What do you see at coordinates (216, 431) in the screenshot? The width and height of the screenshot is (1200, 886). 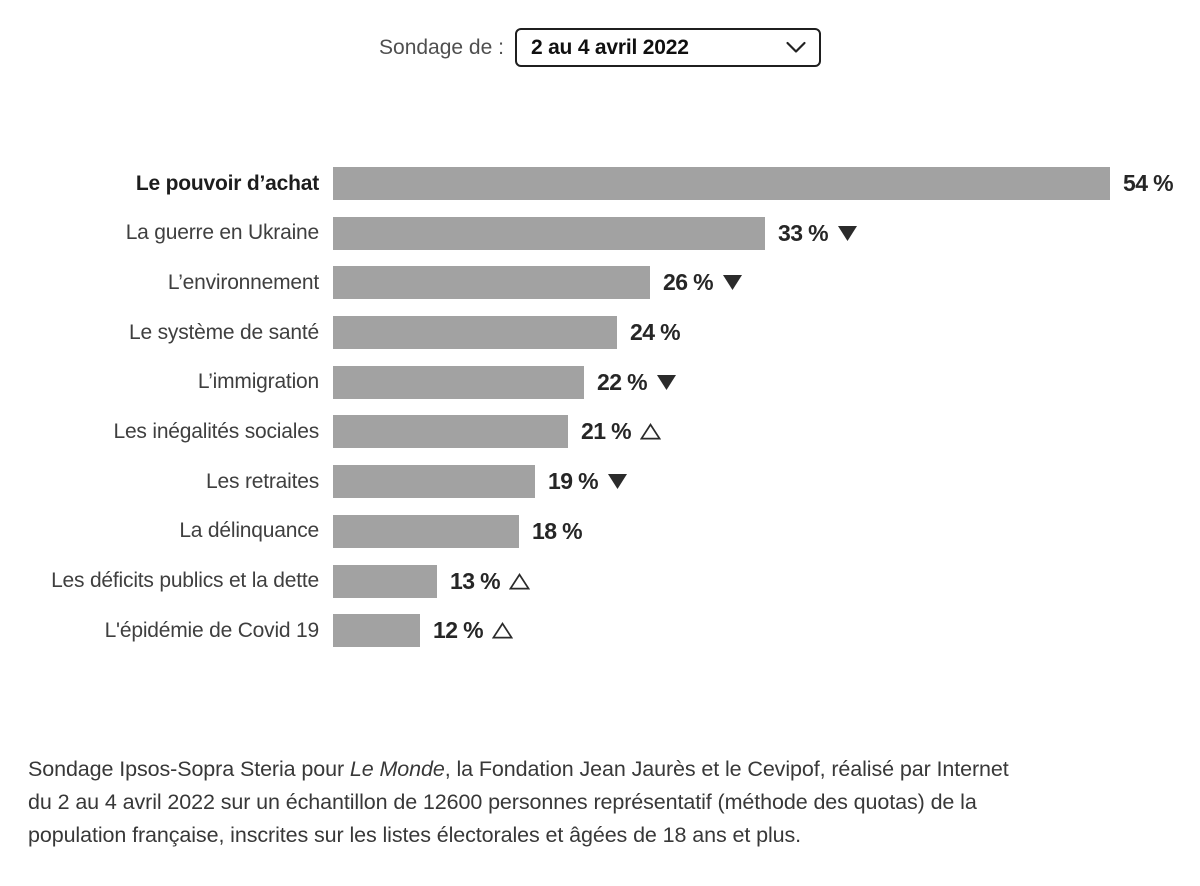 I see `category-label: Les inégalités sociales` at bounding box center [216, 431].